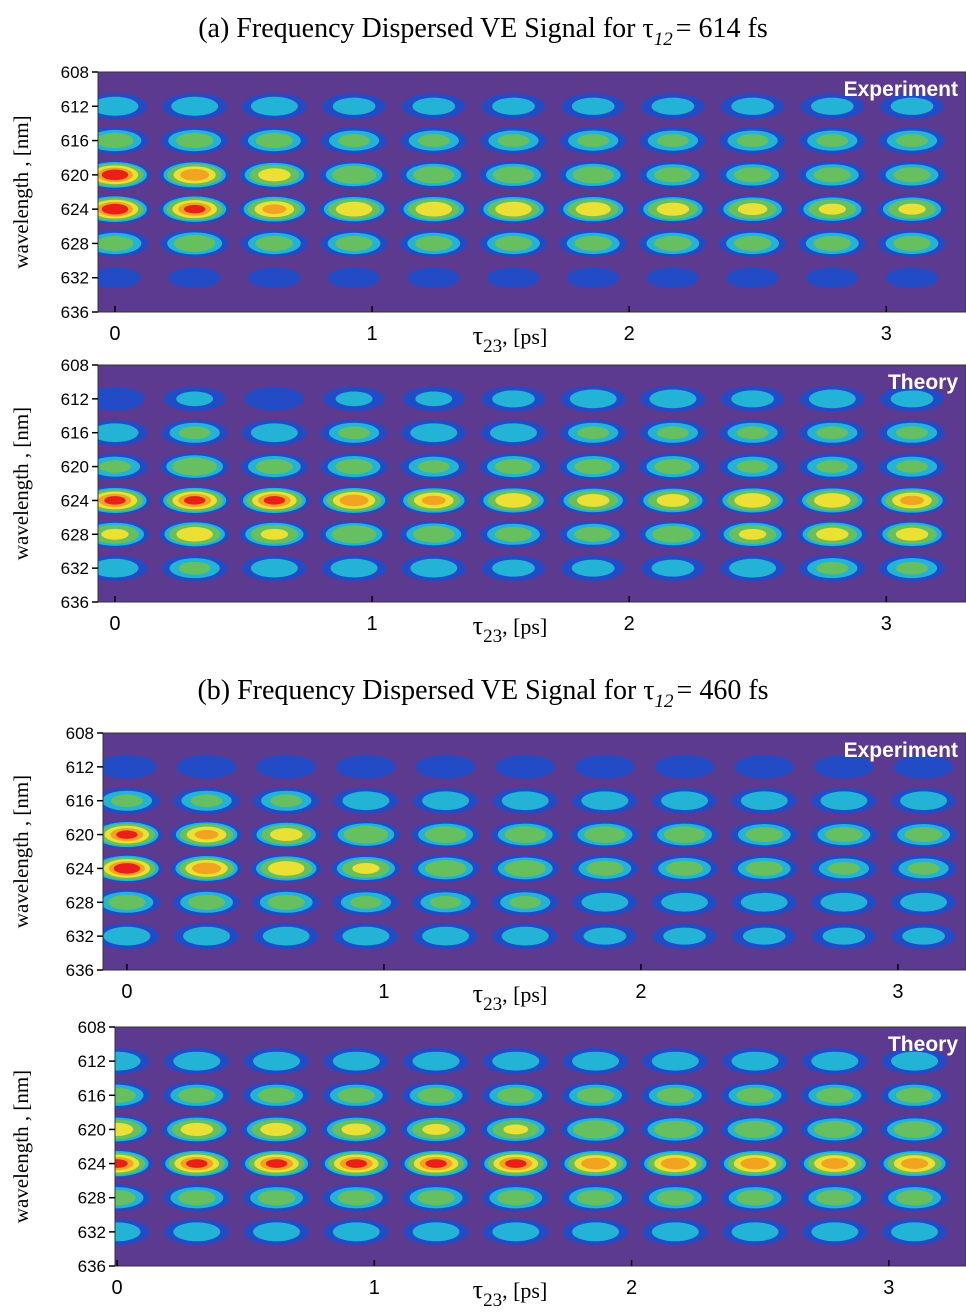 The image size is (966, 1316). I want to click on panel-label: Experiment, so click(901, 89).